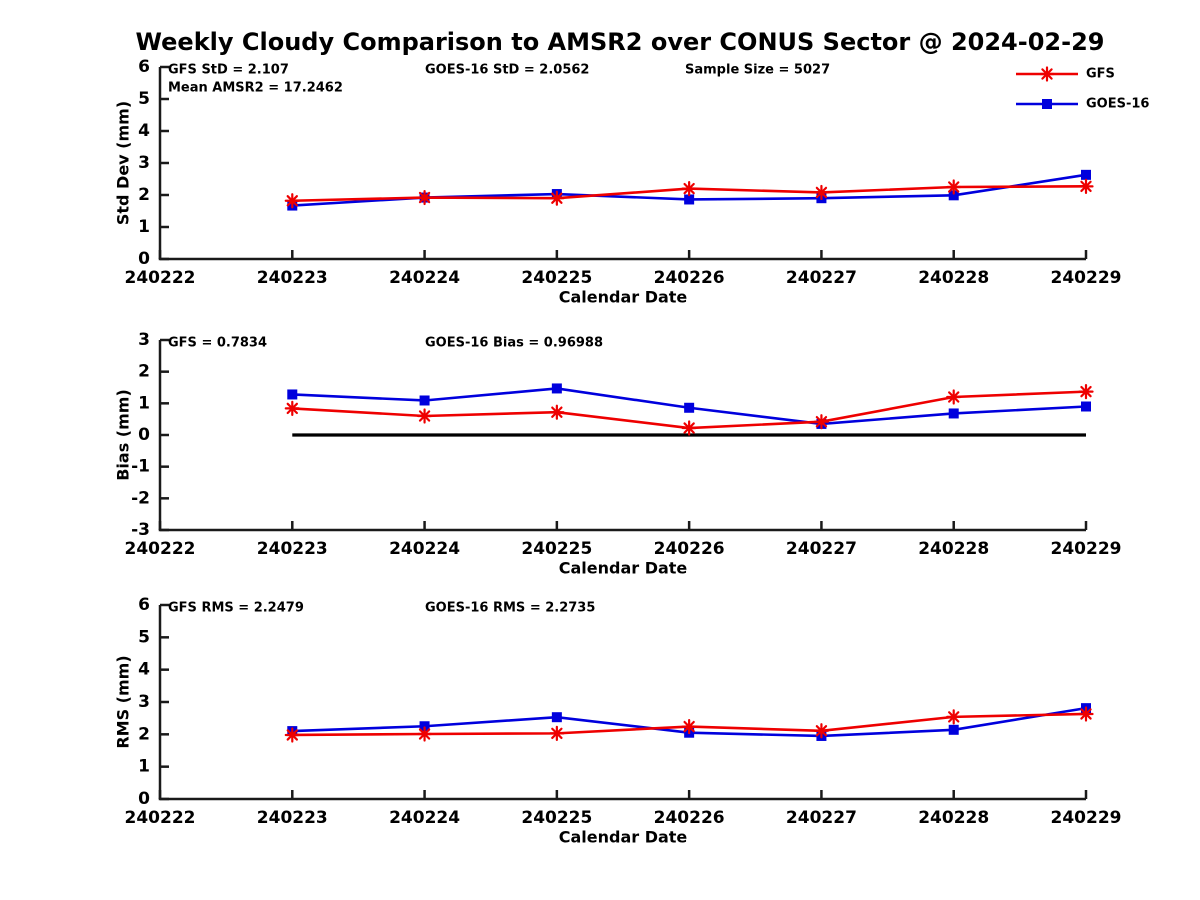  I want to click on legend-label: GFS, so click(1100, 74).